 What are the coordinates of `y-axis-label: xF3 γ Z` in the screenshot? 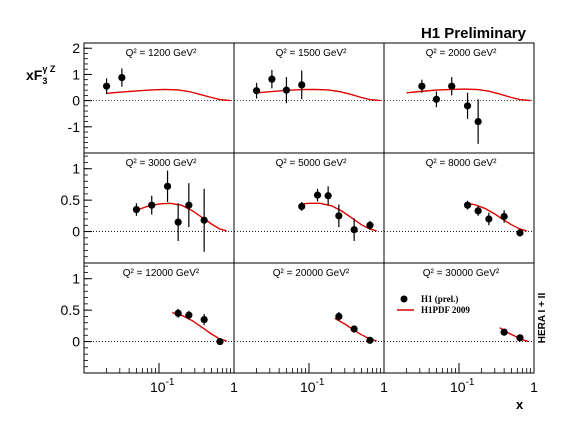 It's located at (41, 75).